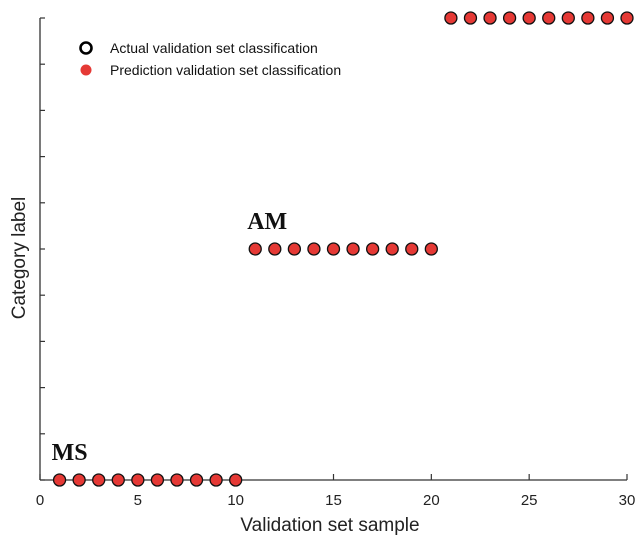 This screenshot has height=535, width=636. What do you see at coordinates (431, 500) in the screenshot?
I see `x-tick-label: 20` at bounding box center [431, 500].